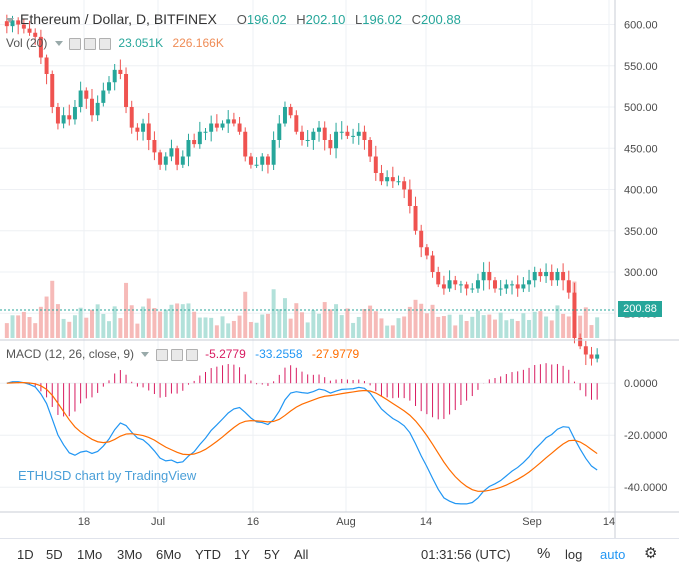 The image size is (679, 569). Describe the element at coordinates (272, 554) in the screenshot. I see `range-5y: 5Y` at that location.